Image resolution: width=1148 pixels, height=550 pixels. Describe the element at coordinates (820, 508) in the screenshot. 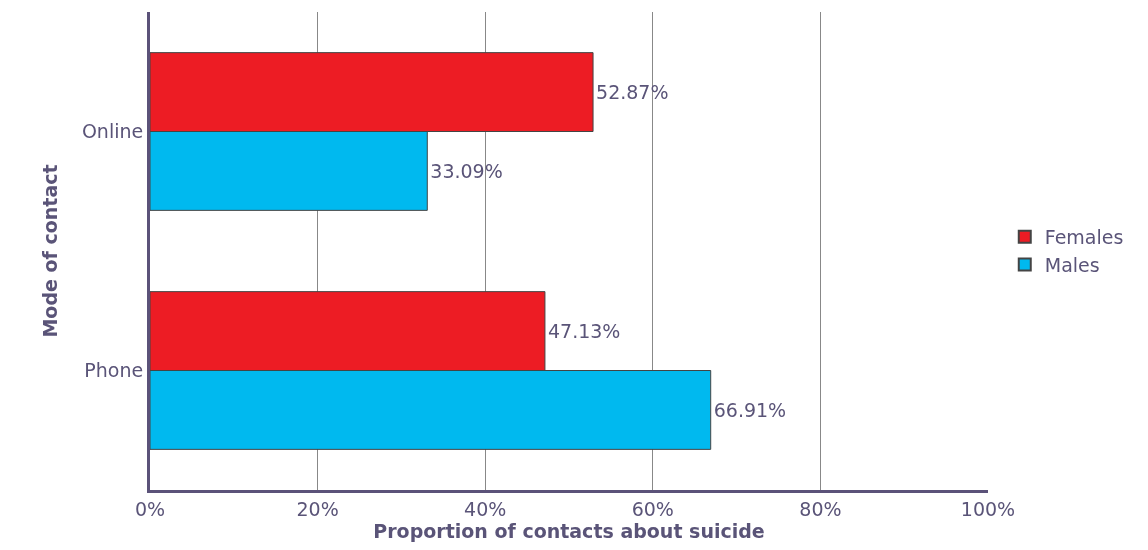

I see `x-tick-label: 80%` at that location.